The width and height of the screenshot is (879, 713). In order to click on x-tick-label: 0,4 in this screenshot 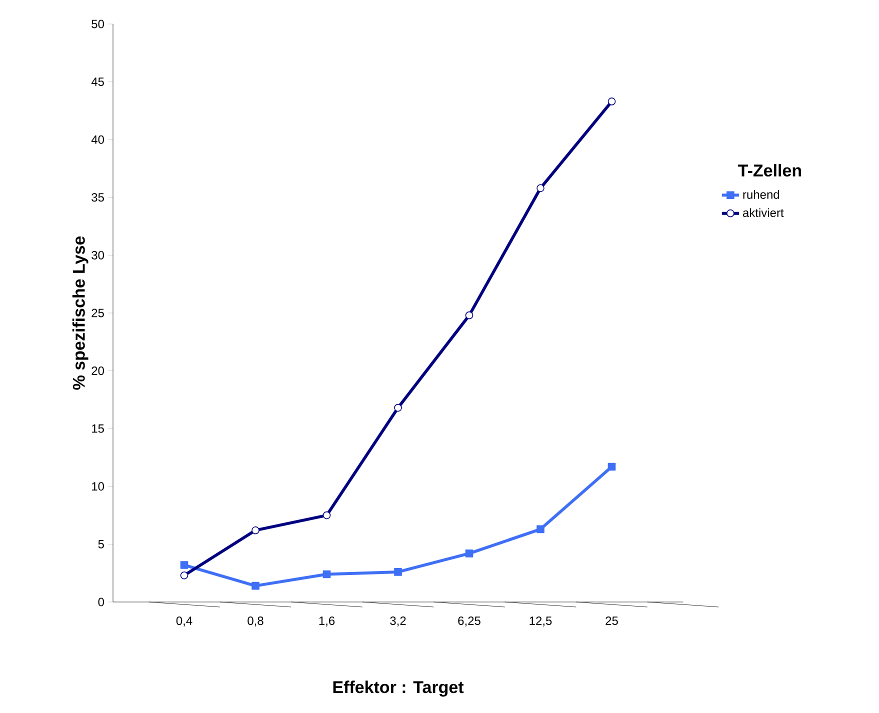, I will do `click(184, 621)`.